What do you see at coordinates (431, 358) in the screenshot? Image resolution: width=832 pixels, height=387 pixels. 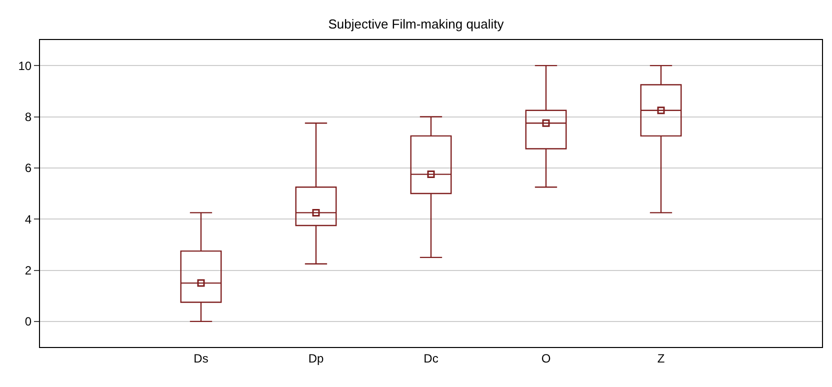 I see `x-tick-label: Dc` at bounding box center [431, 358].